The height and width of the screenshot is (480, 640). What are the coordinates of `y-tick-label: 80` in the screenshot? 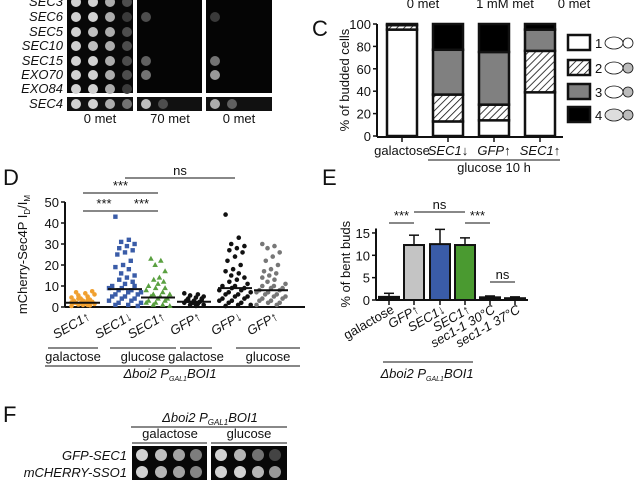 It's located at (364, 46).